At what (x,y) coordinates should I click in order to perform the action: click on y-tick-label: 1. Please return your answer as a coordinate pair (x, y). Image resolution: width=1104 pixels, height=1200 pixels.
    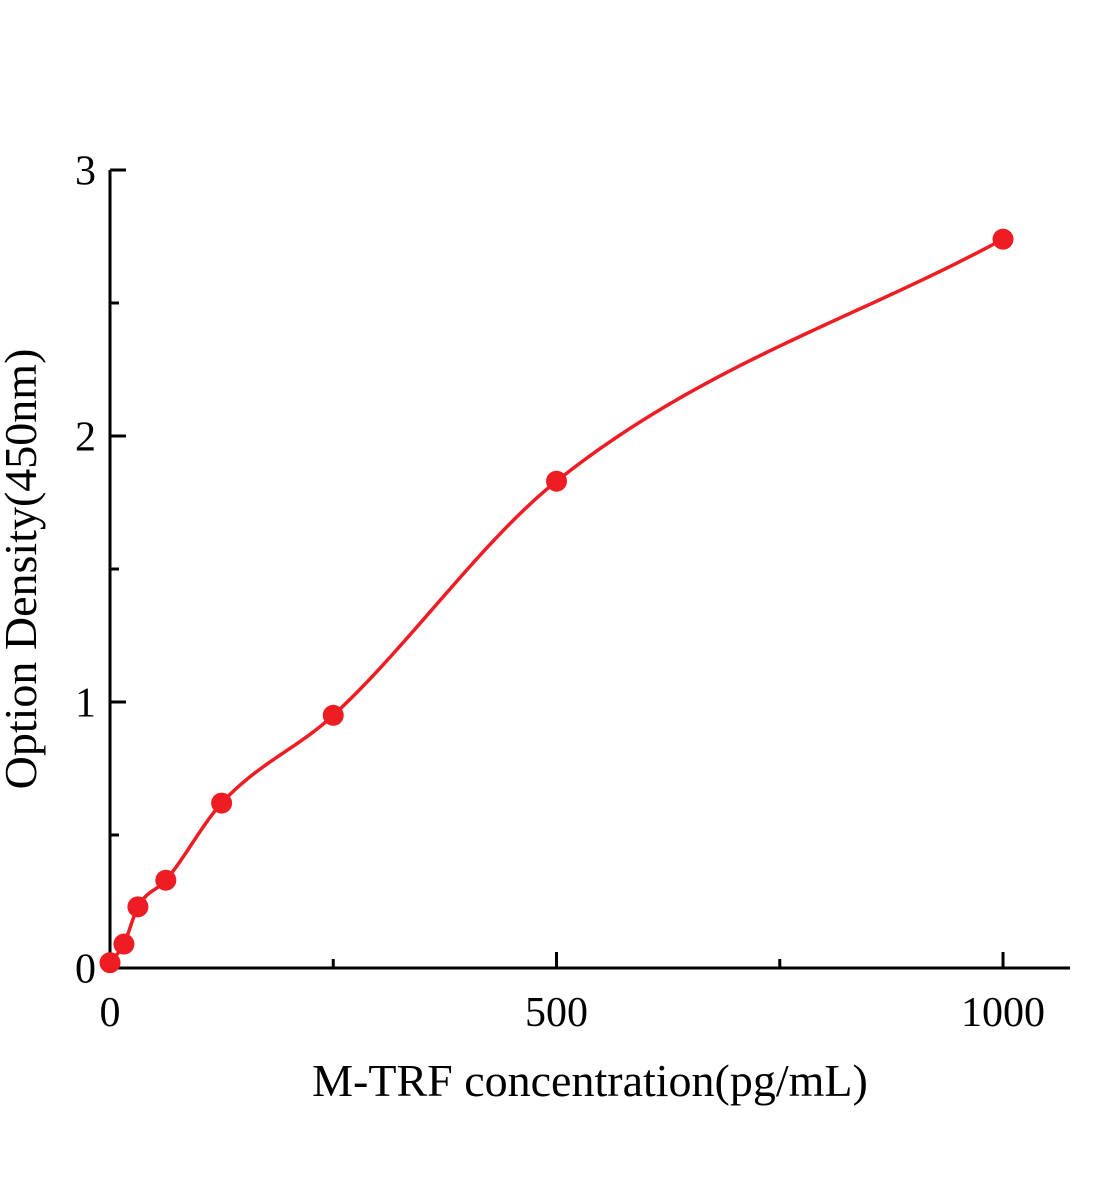
    Looking at the image, I should click on (85, 703).